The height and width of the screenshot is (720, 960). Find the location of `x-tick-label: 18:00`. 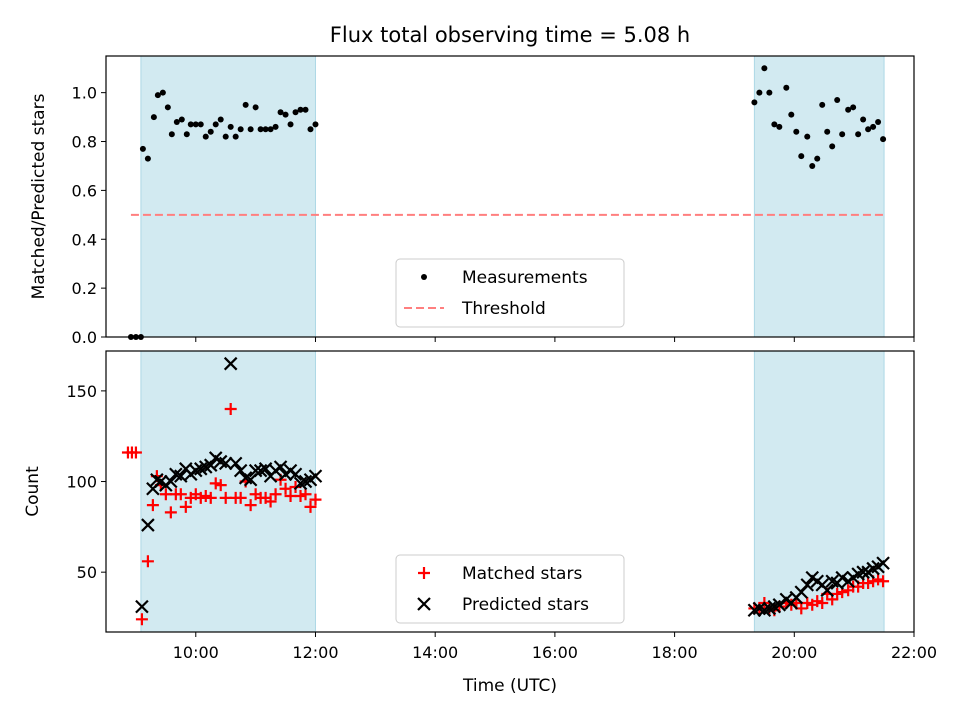

x-tick-label: 18:00 is located at coordinates (675, 652).